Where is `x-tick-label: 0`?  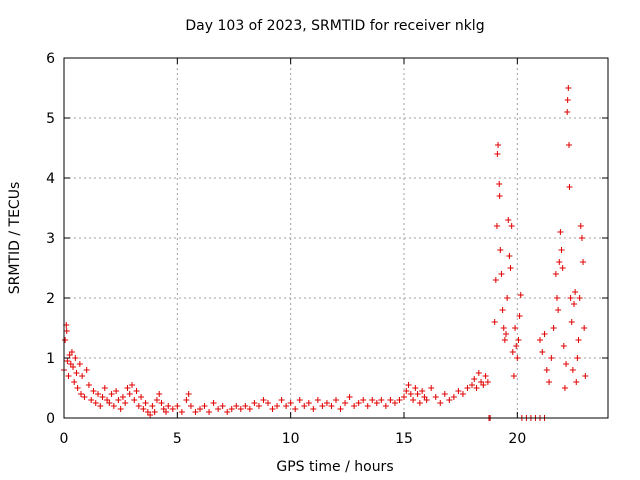
x-tick-label: 0 is located at coordinates (64, 439).